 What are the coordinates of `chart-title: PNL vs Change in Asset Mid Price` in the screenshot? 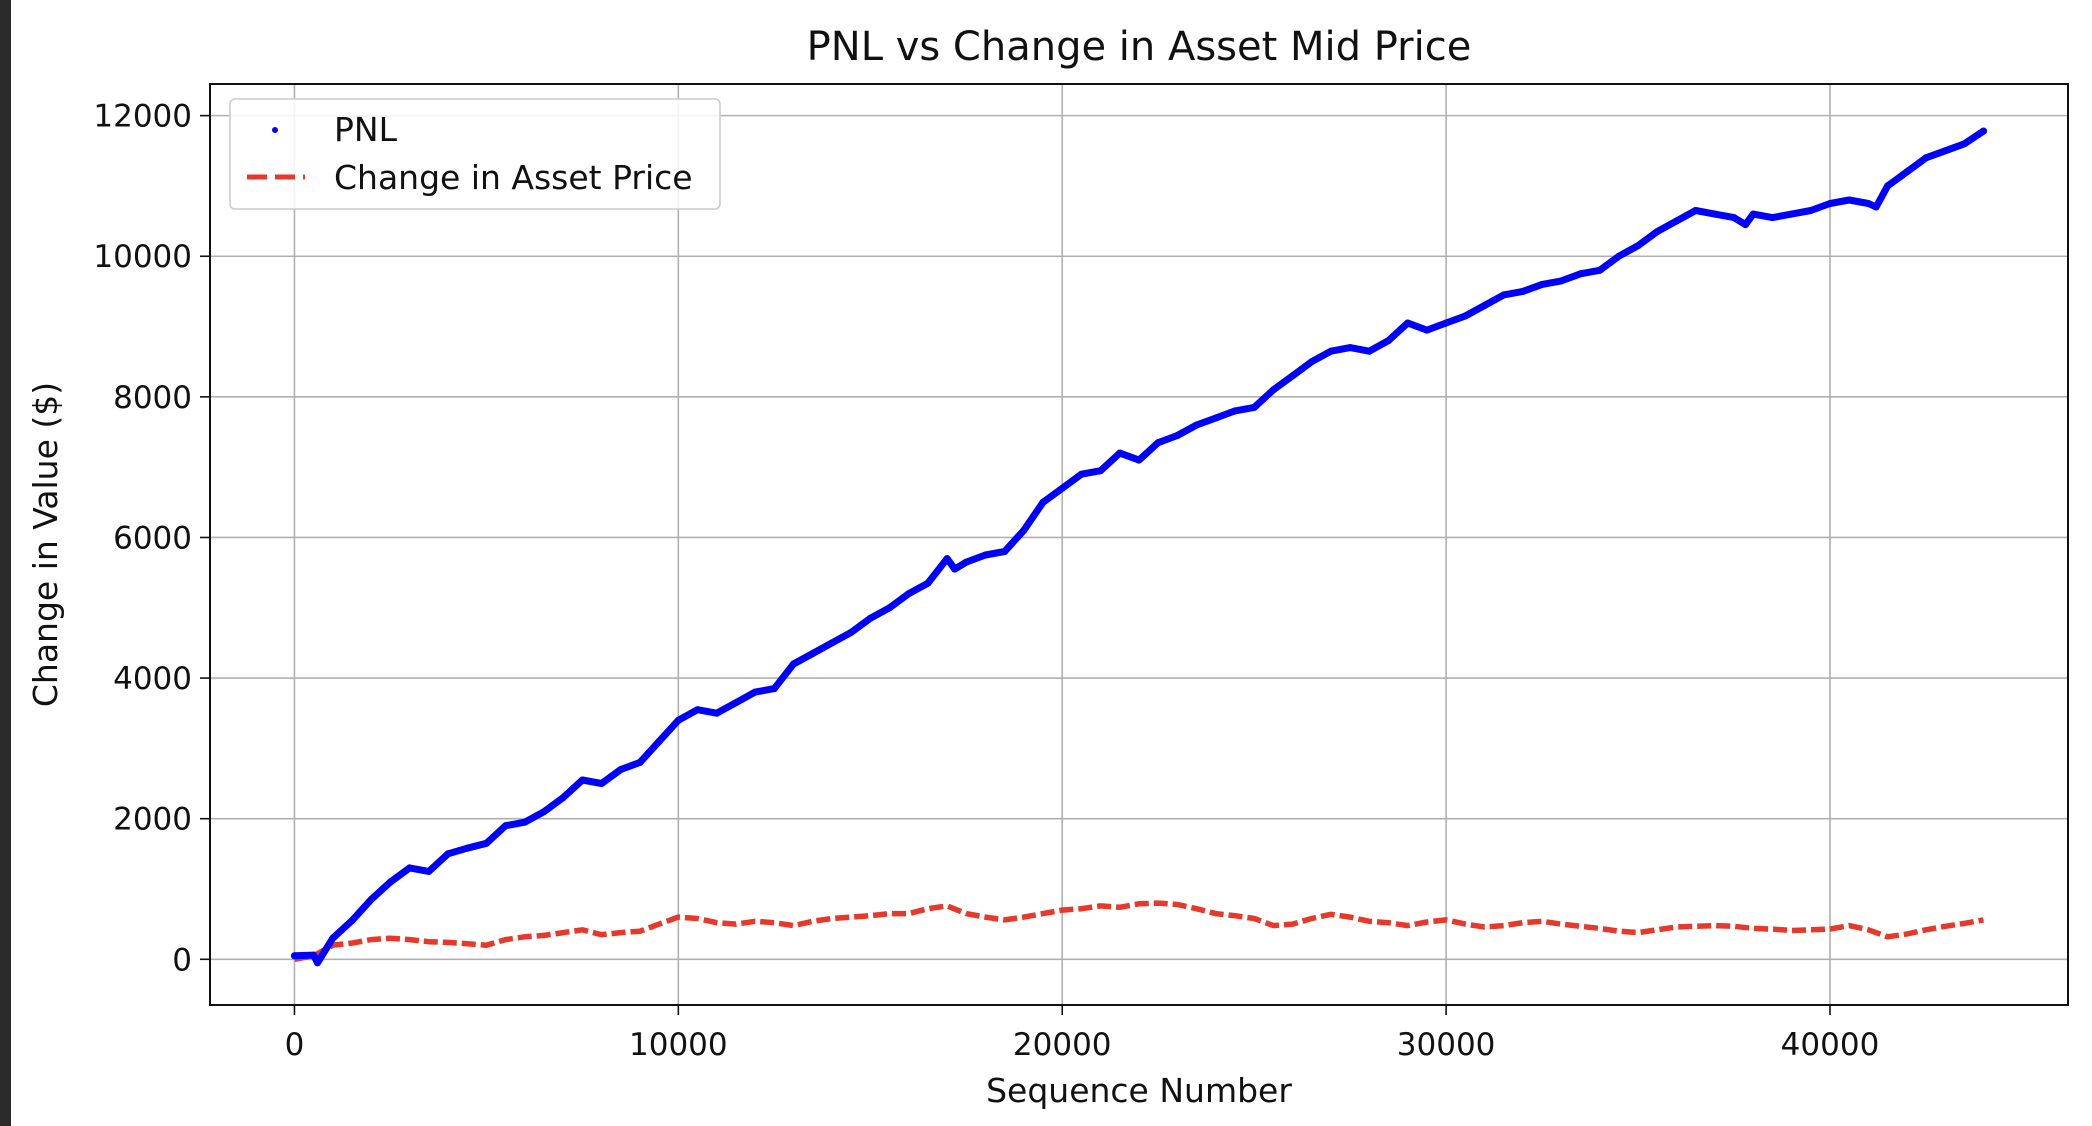 It's located at (1139, 47).